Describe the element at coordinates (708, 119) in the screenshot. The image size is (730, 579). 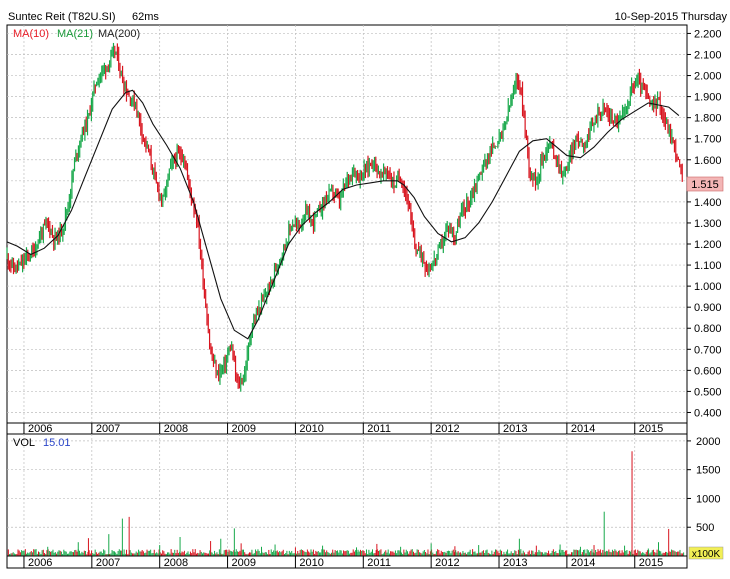
I see `price-y-tick-label: 1.800` at that location.